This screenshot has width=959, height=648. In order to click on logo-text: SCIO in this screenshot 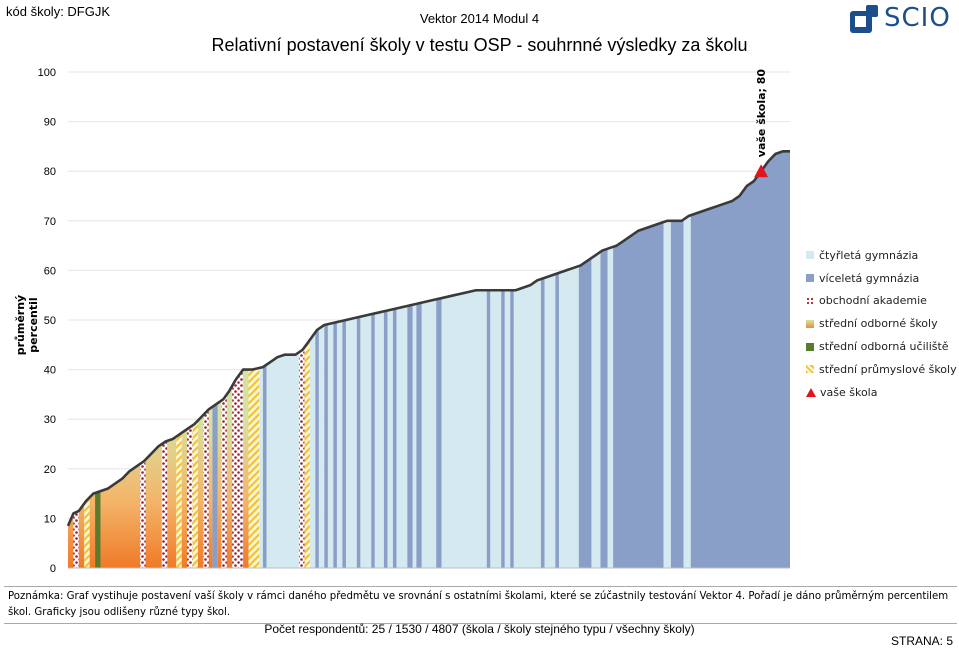, I will do `click(917, 18)`.